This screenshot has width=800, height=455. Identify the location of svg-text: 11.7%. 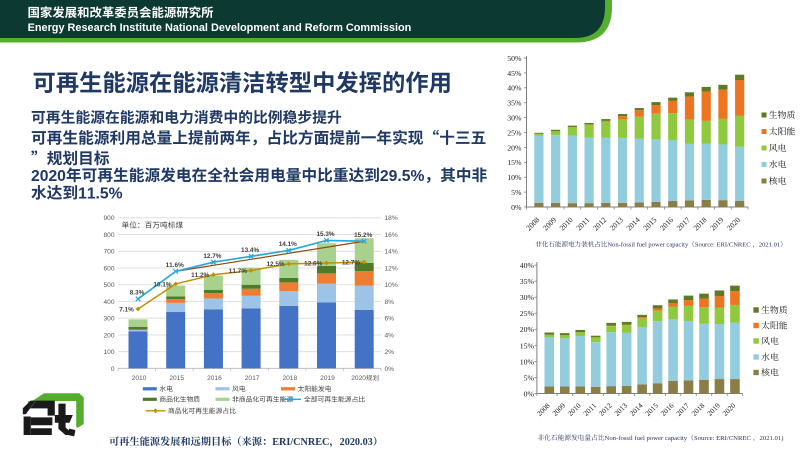
(238, 271).